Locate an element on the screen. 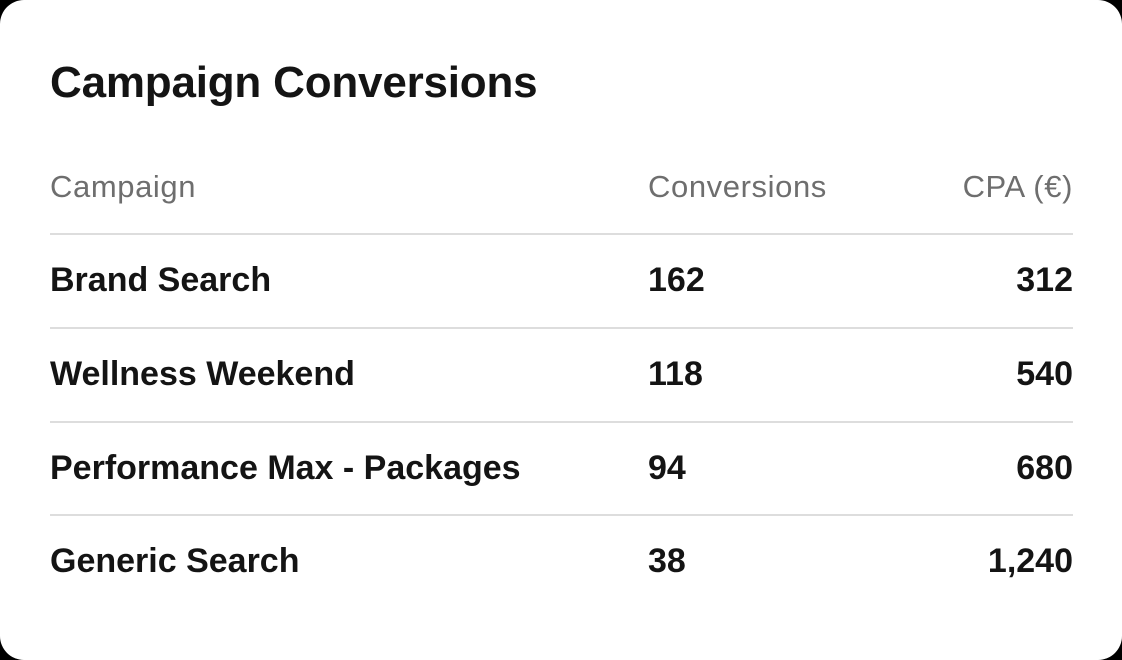 Image resolution: width=1122 pixels, height=660 pixels. cell-campaign: Wellness Weekend is located at coordinates (349, 375).